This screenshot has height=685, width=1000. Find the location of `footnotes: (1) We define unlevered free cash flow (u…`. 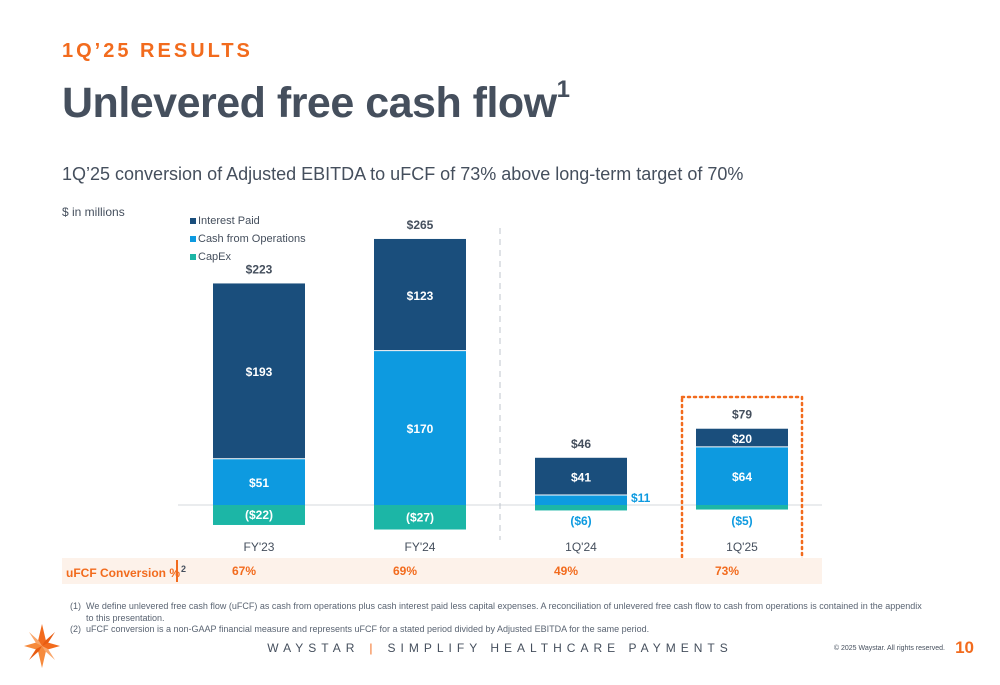

footnotes: (1) We define unlevered free cash flow (u… is located at coordinates (500, 618).